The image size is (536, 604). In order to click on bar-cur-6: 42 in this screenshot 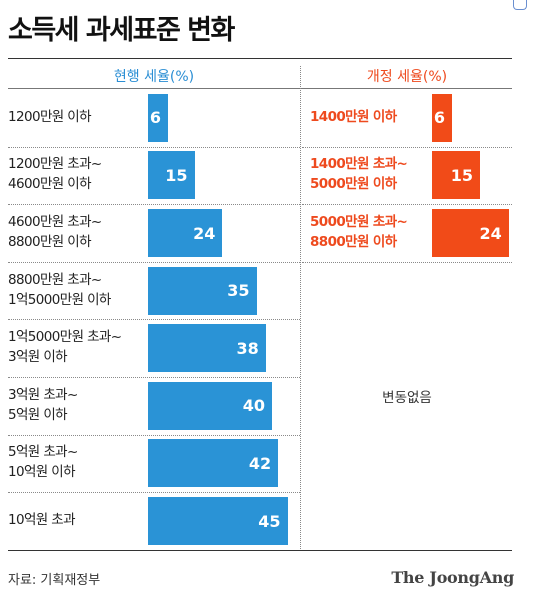, I will do `click(213, 463)`.